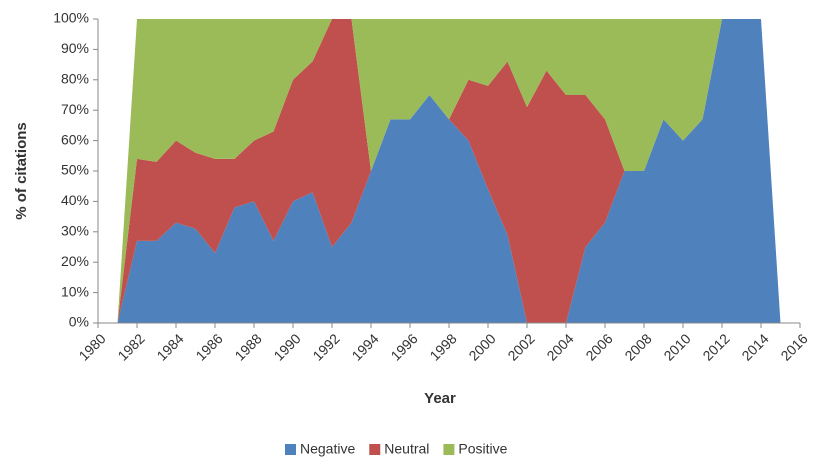  I want to click on y-tick-label: 0%, so click(79, 322).